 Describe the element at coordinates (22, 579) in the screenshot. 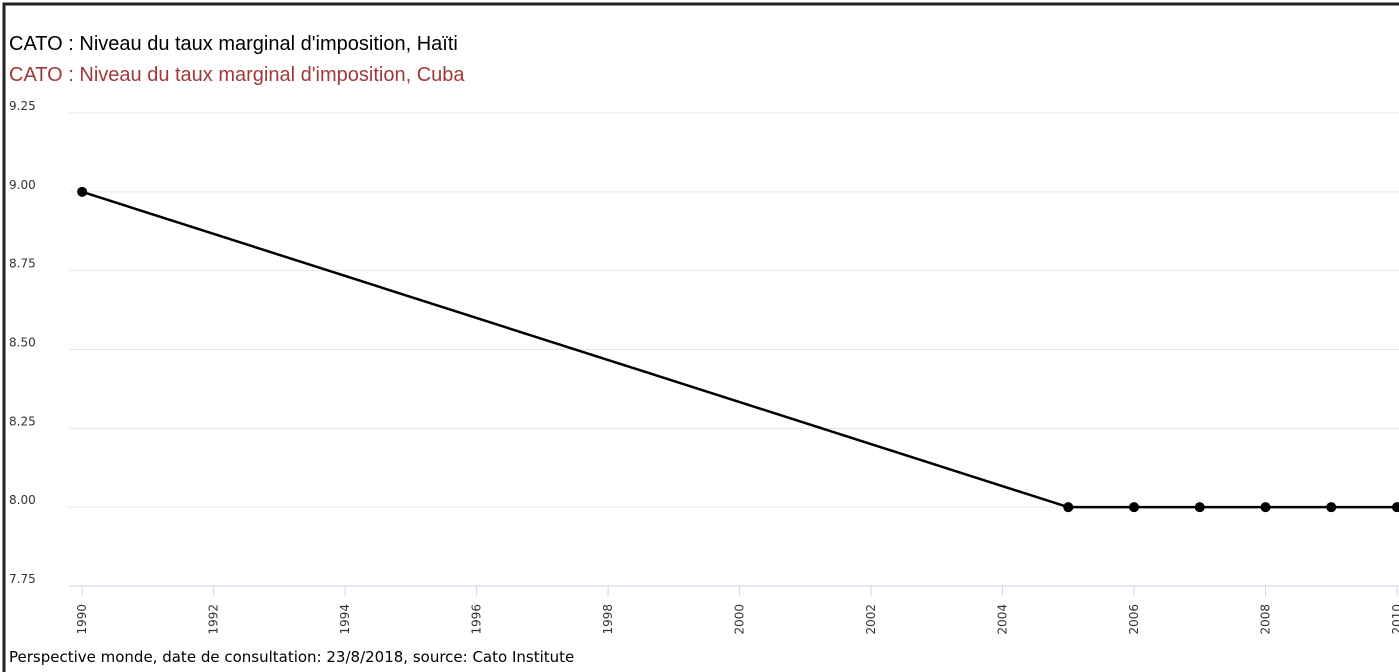

I see `y-tick-label: 7.75` at that location.